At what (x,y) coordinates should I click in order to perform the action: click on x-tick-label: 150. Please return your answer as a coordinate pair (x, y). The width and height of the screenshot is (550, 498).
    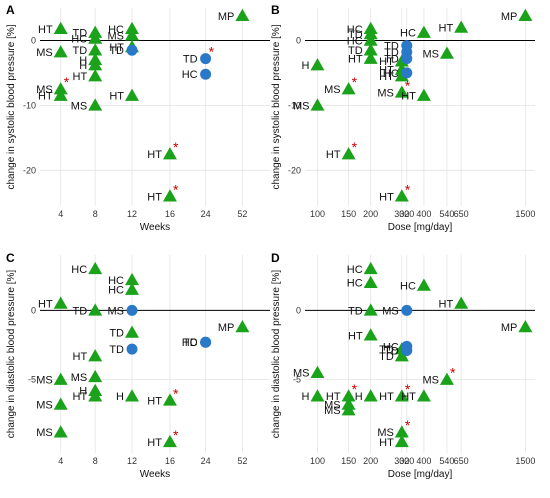
    Looking at the image, I should click on (348, 461).